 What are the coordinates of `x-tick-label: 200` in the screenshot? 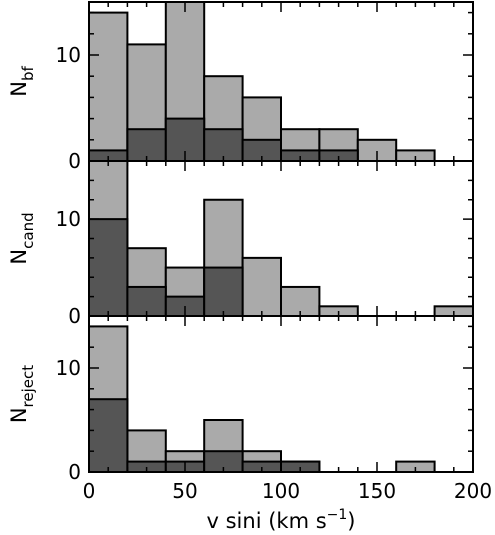 It's located at (473, 491).